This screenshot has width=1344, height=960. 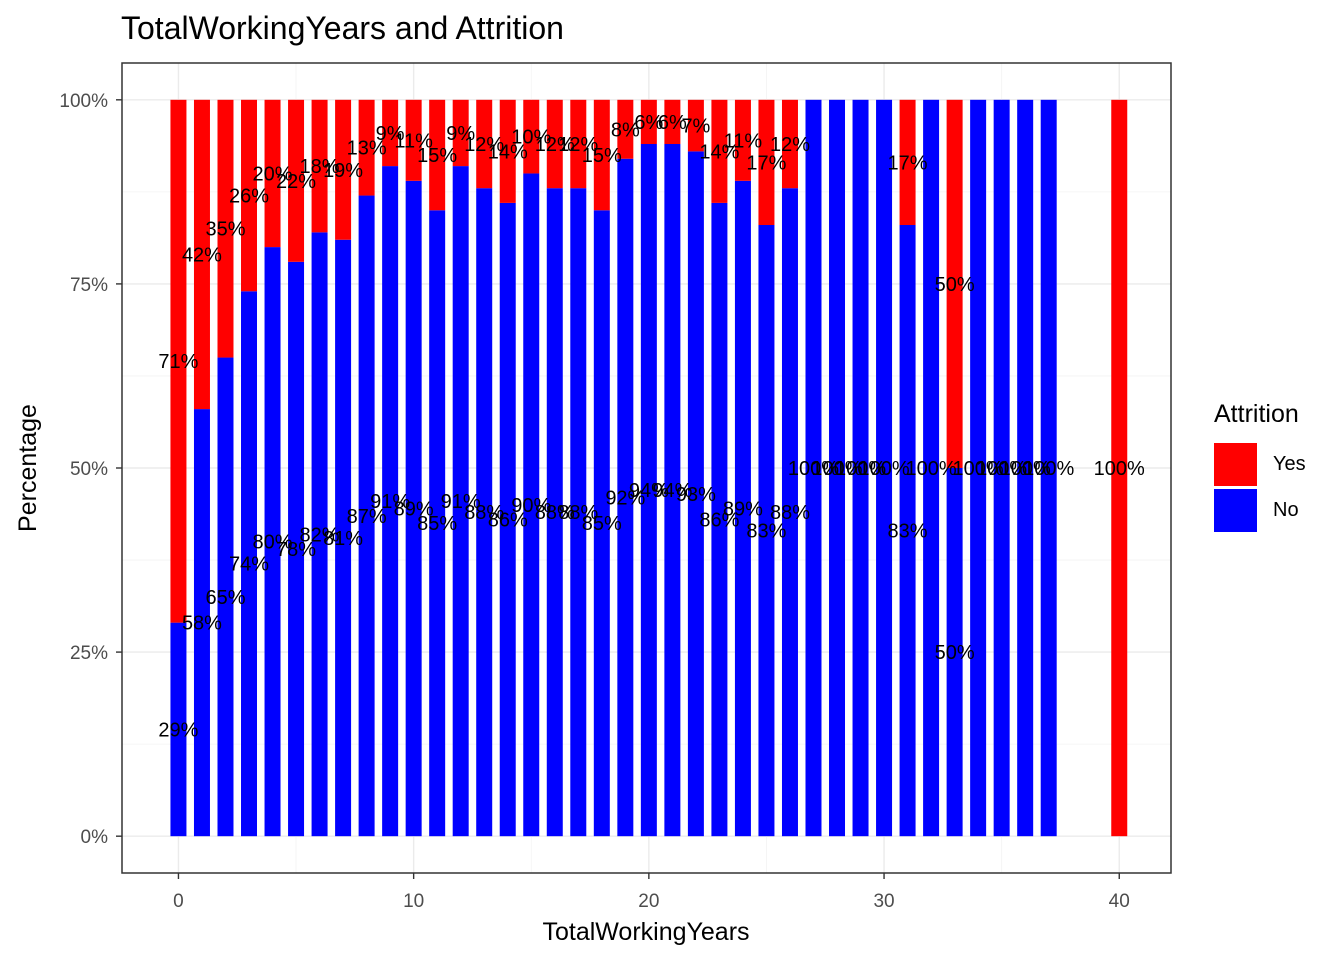 I want to click on bar-label-yes: 13%, so click(x=367, y=149).